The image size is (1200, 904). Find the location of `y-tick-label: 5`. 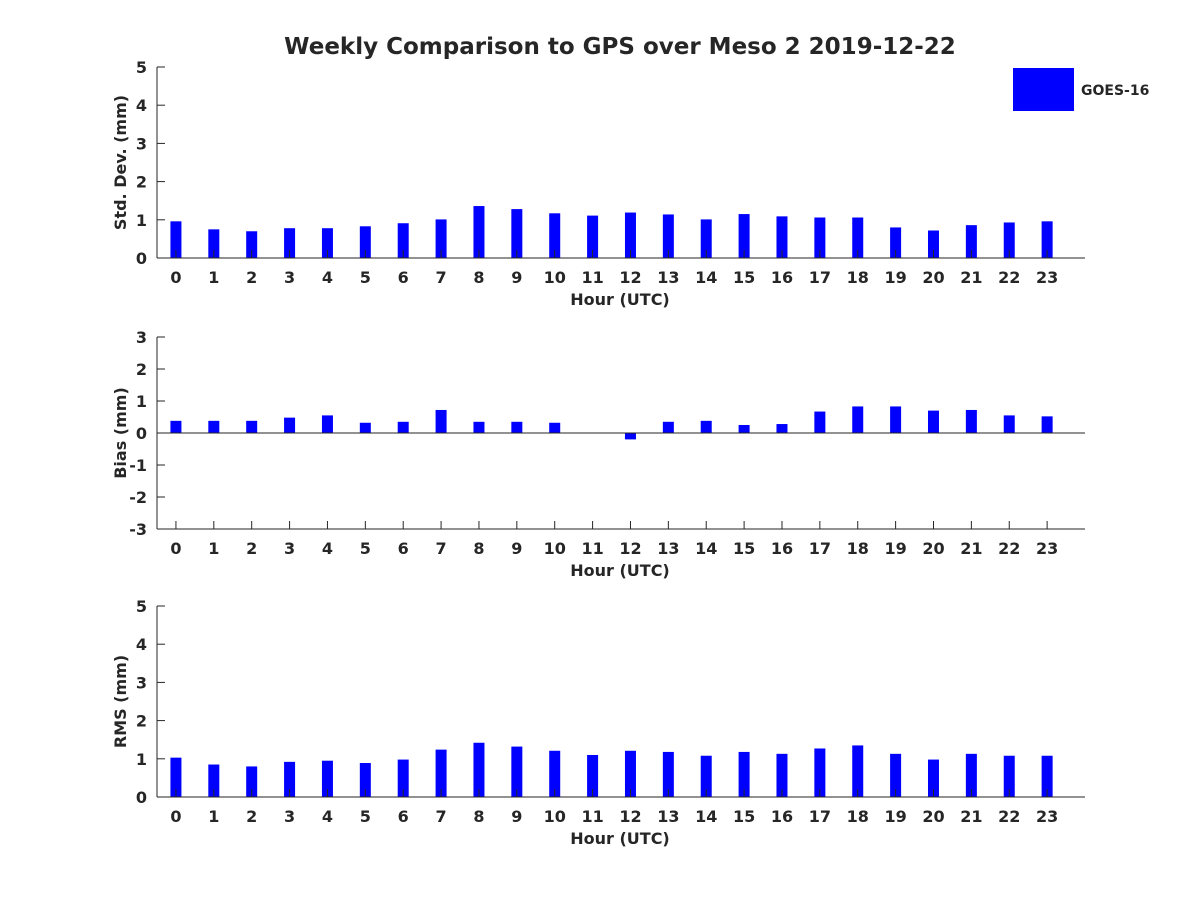

y-tick-label: 5 is located at coordinates (141, 67).